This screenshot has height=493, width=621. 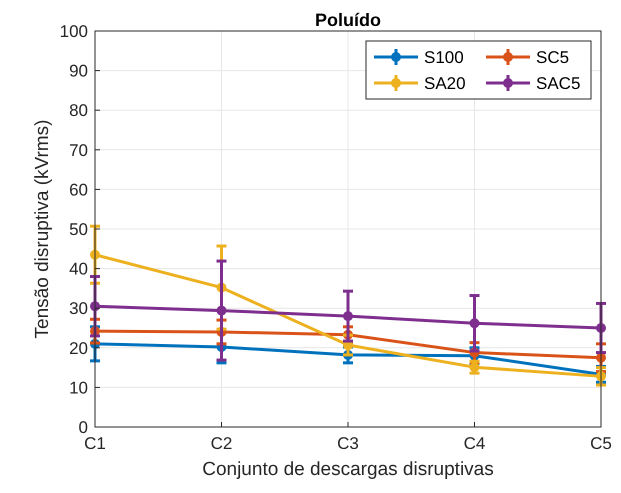 I want to click on legend-label: SAC5, so click(x=558, y=83).